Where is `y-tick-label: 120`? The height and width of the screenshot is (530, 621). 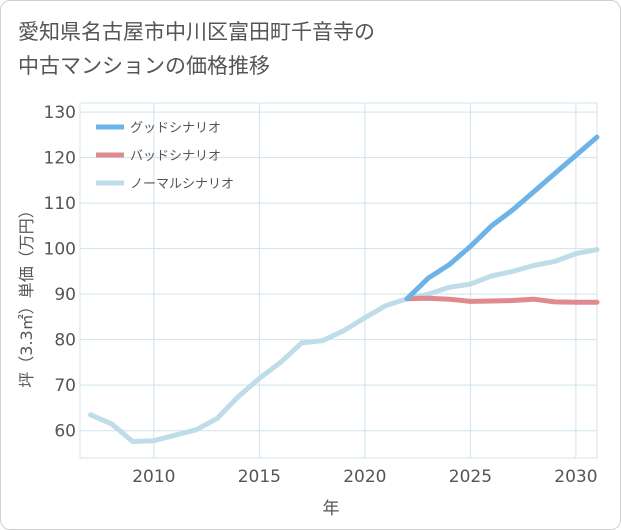 y-tick-label: 120 is located at coordinates (60, 159).